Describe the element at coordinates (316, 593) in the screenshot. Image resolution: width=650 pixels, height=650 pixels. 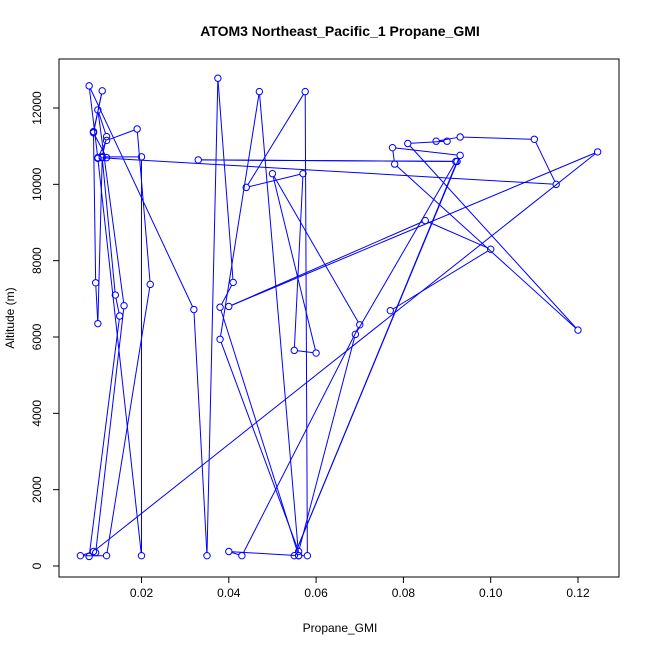
I see `x-tick-label: 0.06` at that location.